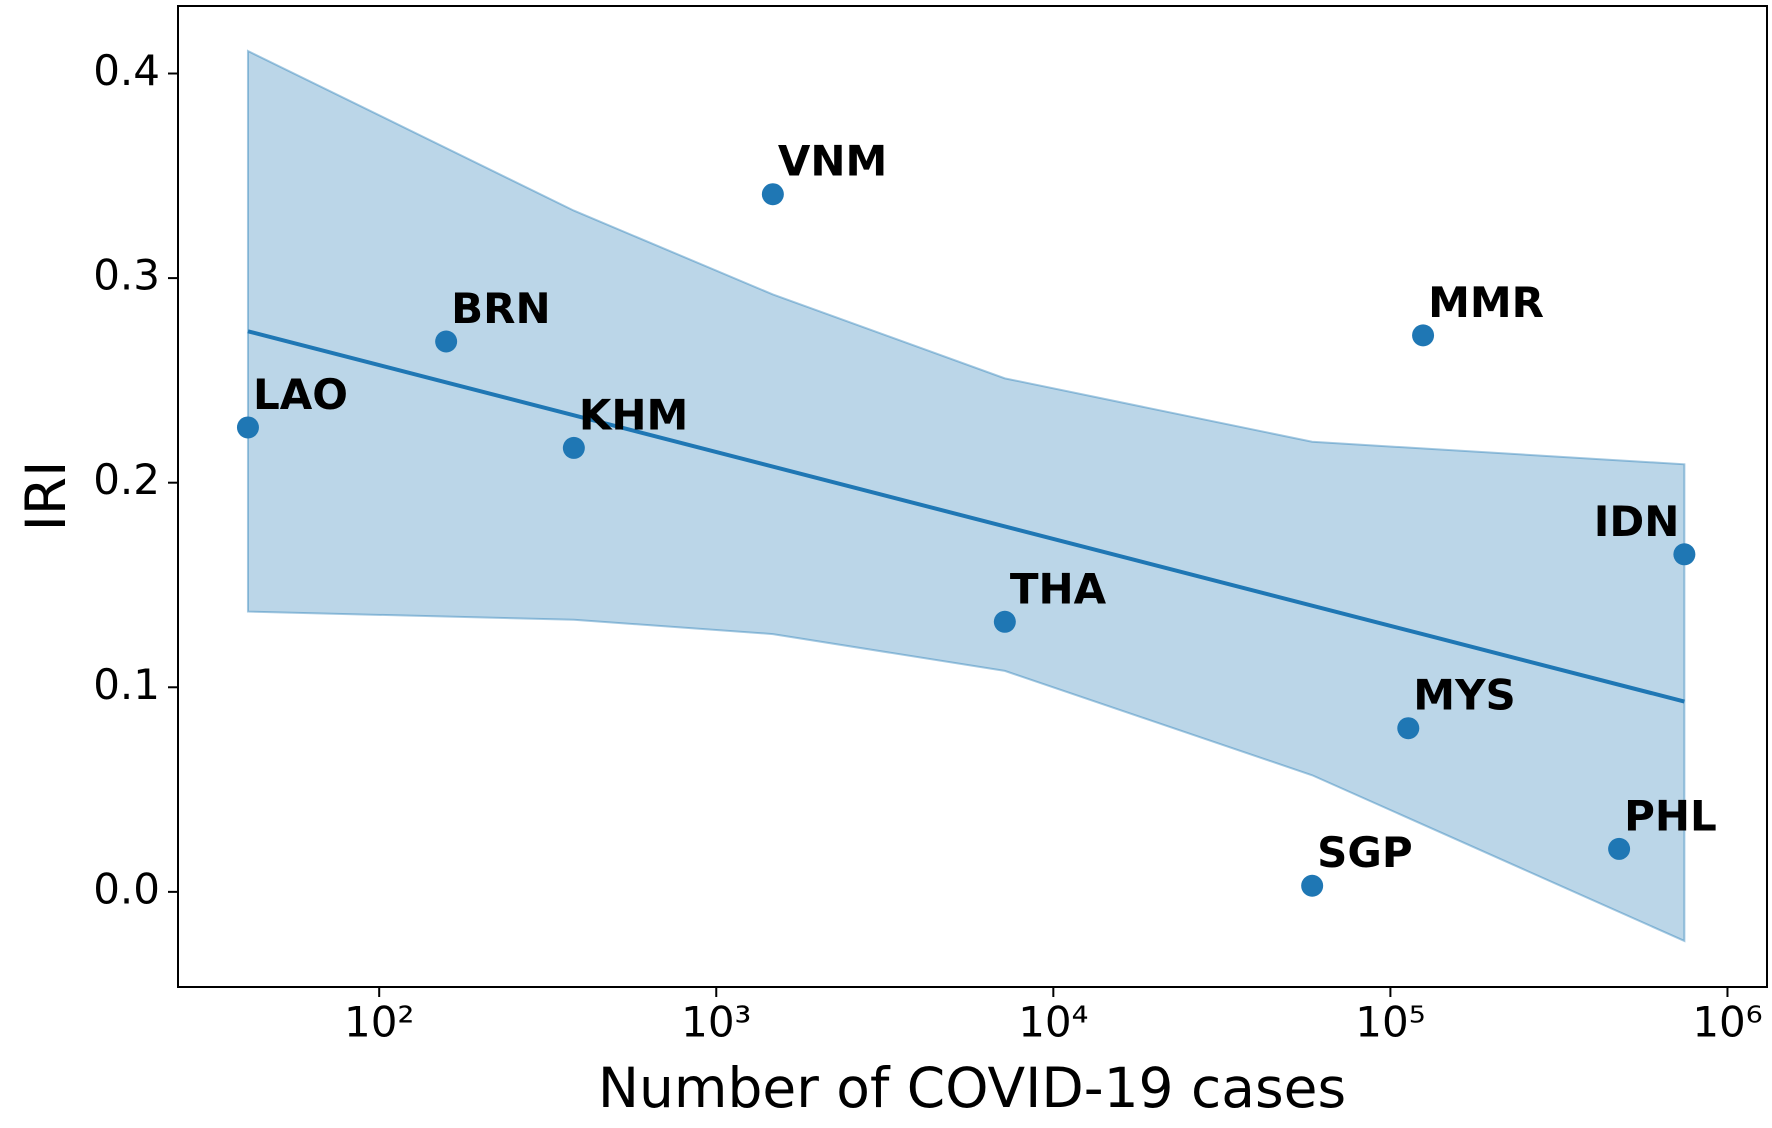  I want to click on point-label: THA, so click(1058, 588).